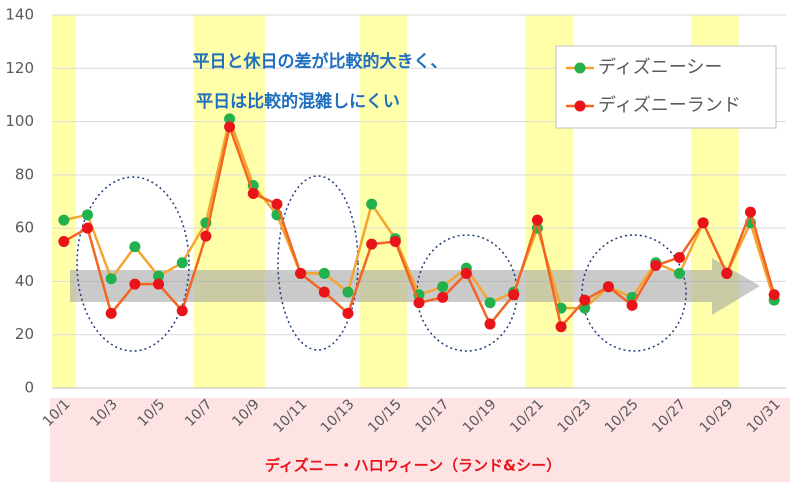  I want to click on y-tick-label: 80, so click(24, 174).